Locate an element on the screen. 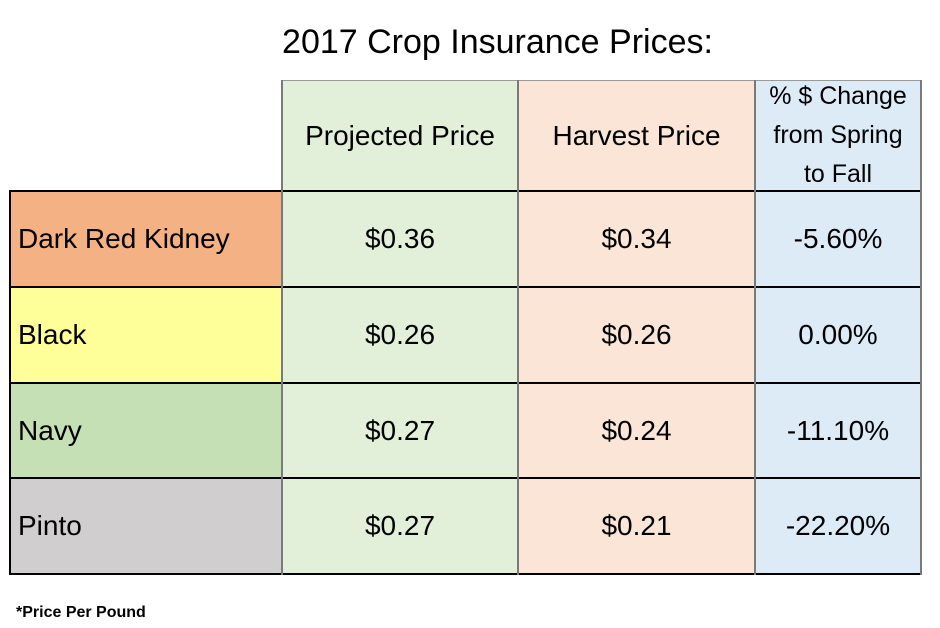  footnote: *Price Per Pound is located at coordinates (81, 612).